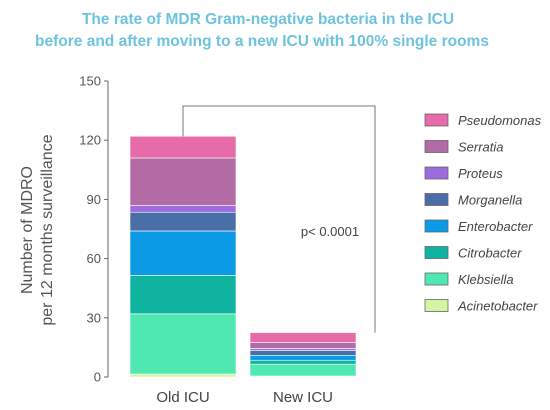 This screenshot has width=550, height=410. What do you see at coordinates (490, 253) in the screenshot?
I see `legend-label-citrobacter: Citrobacter` at bounding box center [490, 253].